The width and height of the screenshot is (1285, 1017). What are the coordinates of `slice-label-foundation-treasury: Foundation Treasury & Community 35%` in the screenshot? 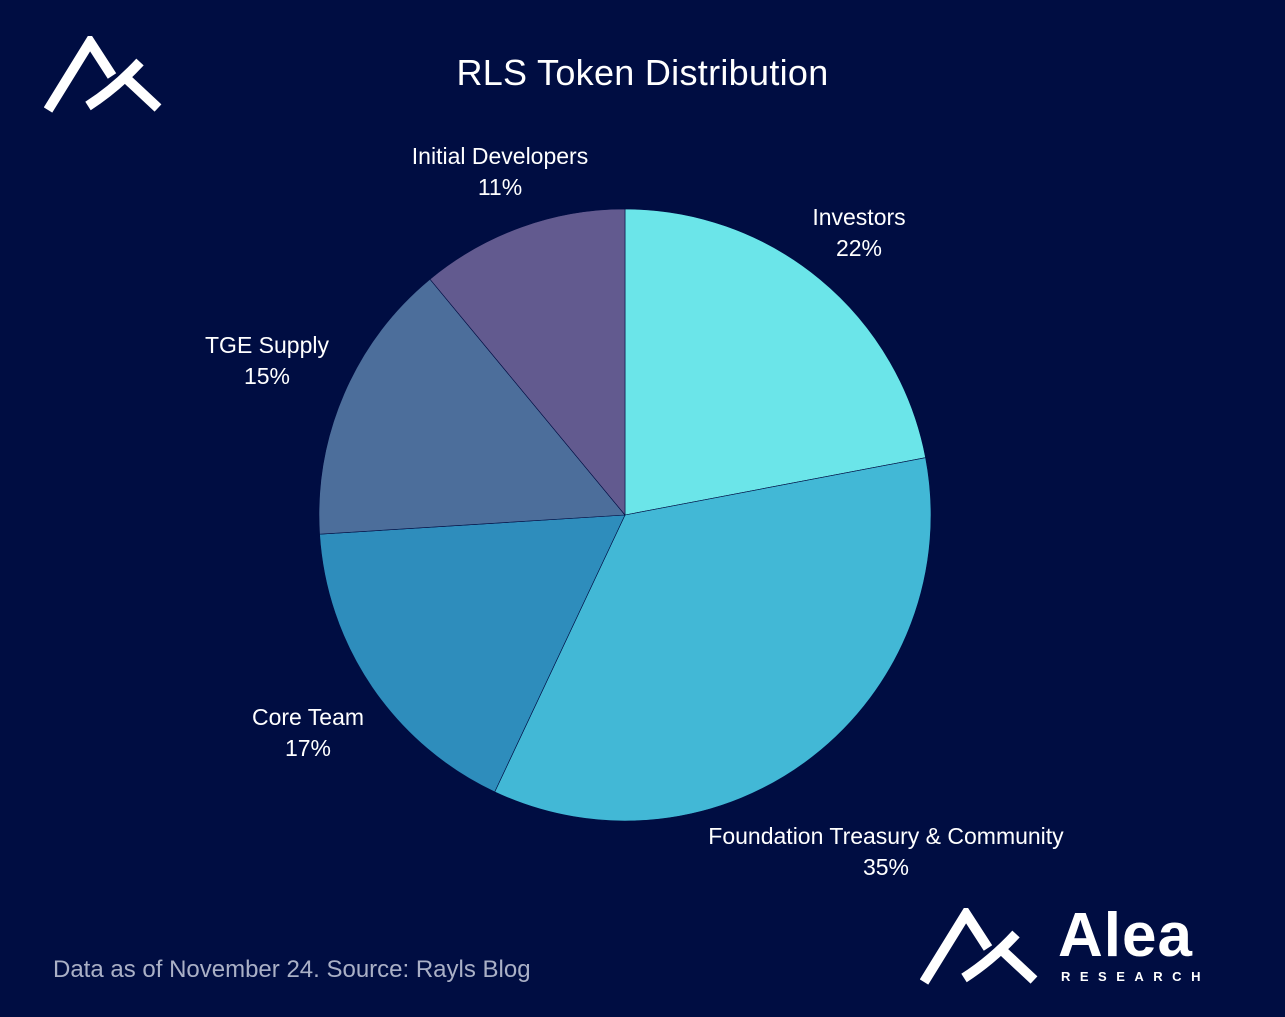 It's located at (885, 852).